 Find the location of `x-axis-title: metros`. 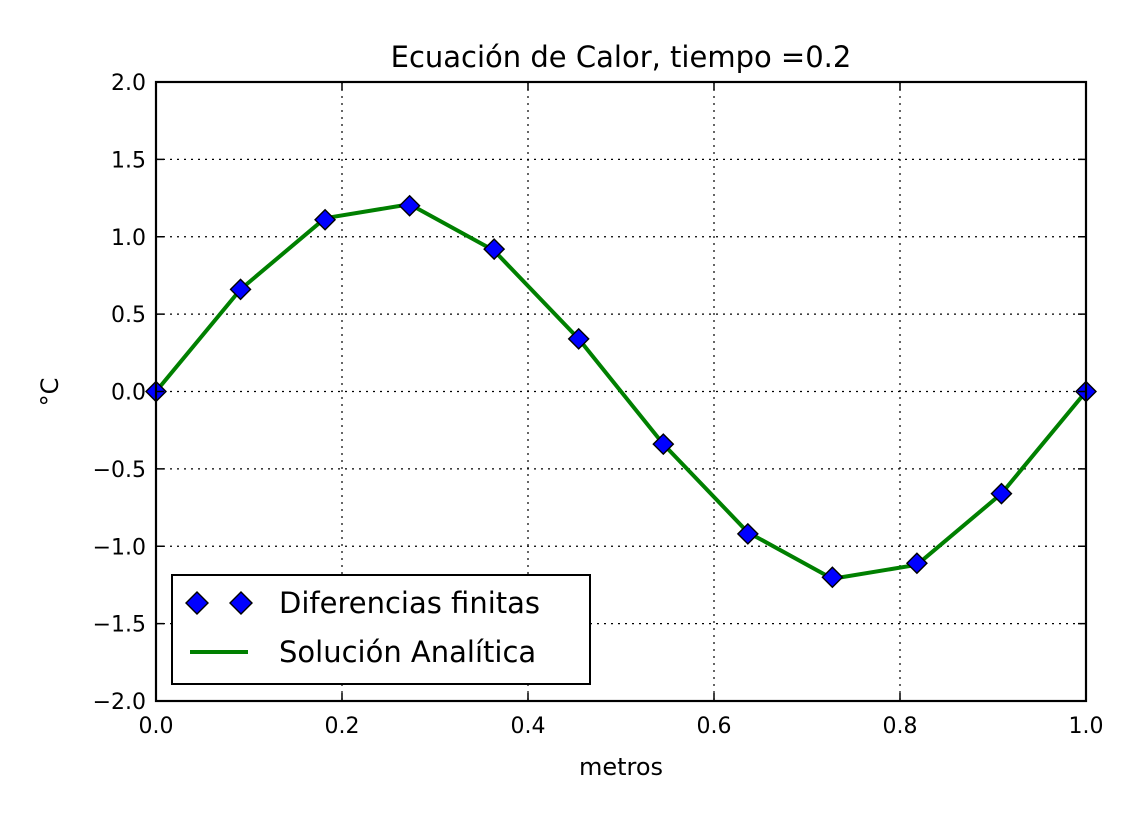

x-axis-title: metros is located at coordinates (621, 767).